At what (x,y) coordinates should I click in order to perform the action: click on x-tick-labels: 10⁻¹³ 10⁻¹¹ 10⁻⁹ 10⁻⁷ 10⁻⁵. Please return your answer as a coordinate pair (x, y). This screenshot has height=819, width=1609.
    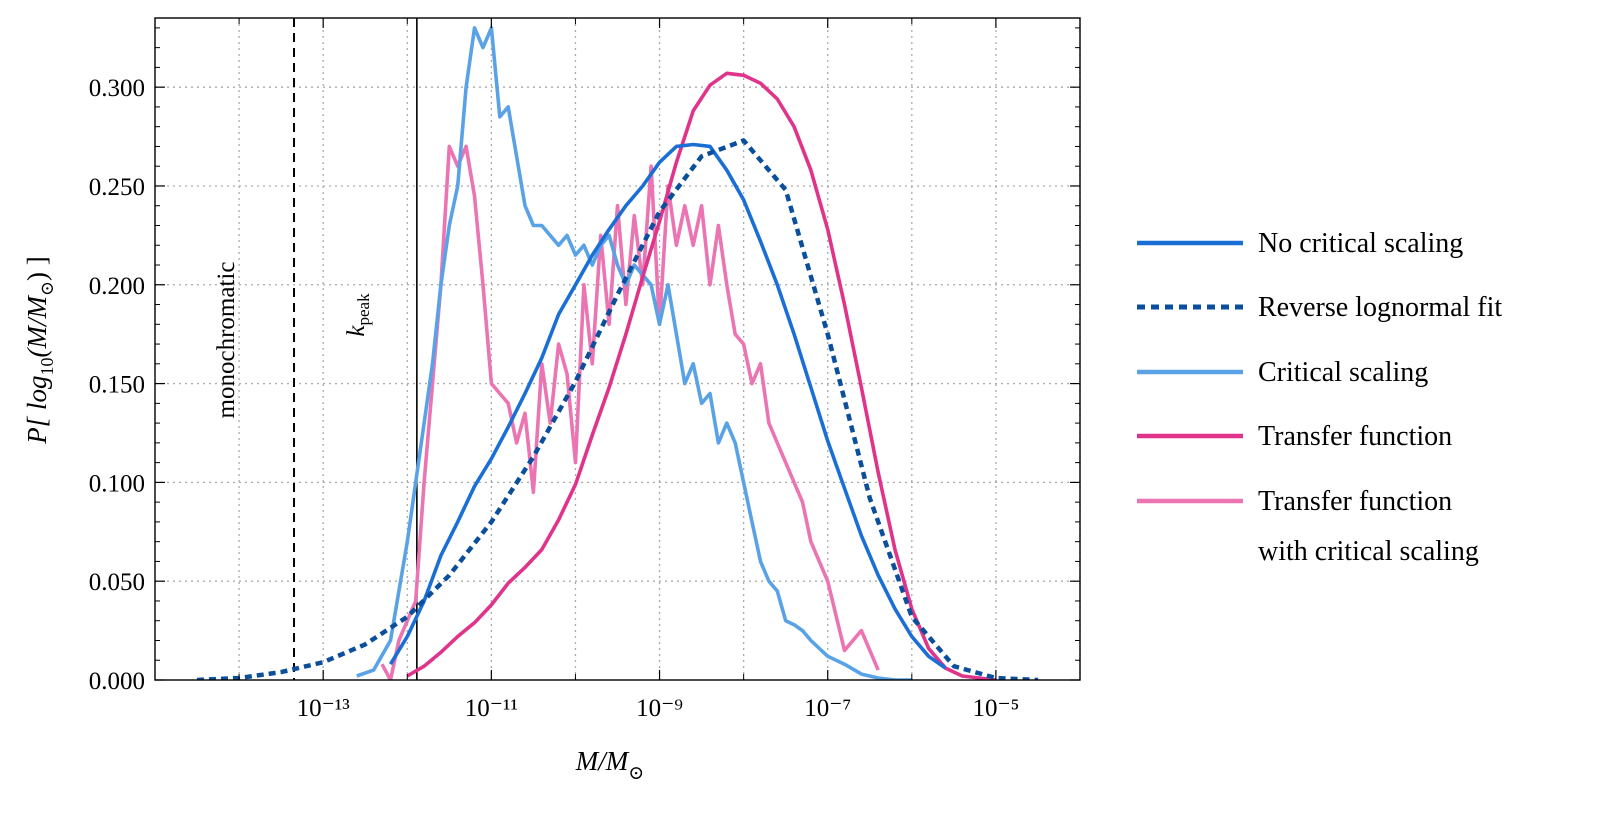
    Looking at the image, I should click on (658, 708).